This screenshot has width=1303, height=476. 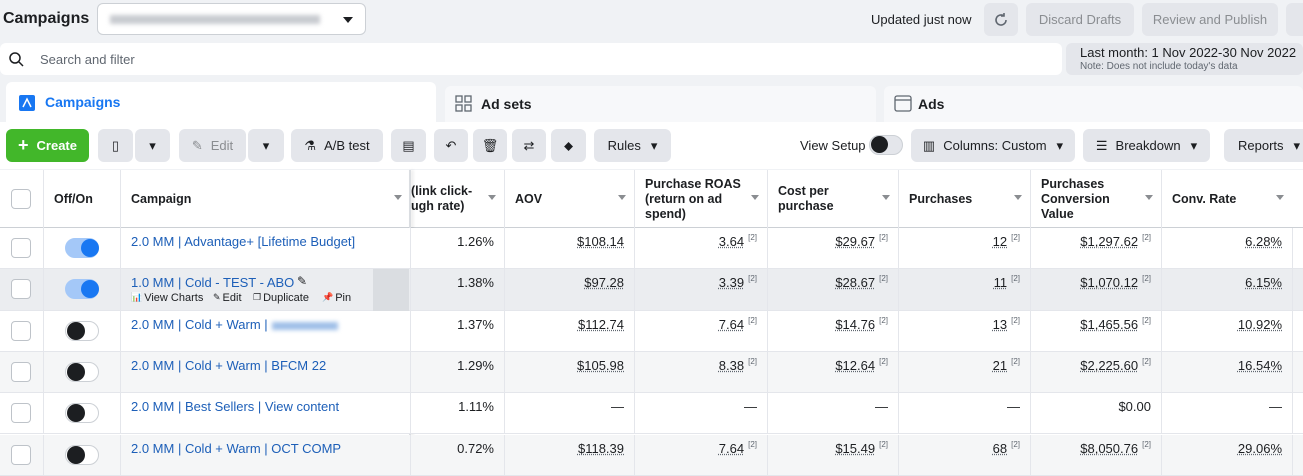 I want to click on metric-cell: 1.38%, so click(x=457, y=289).